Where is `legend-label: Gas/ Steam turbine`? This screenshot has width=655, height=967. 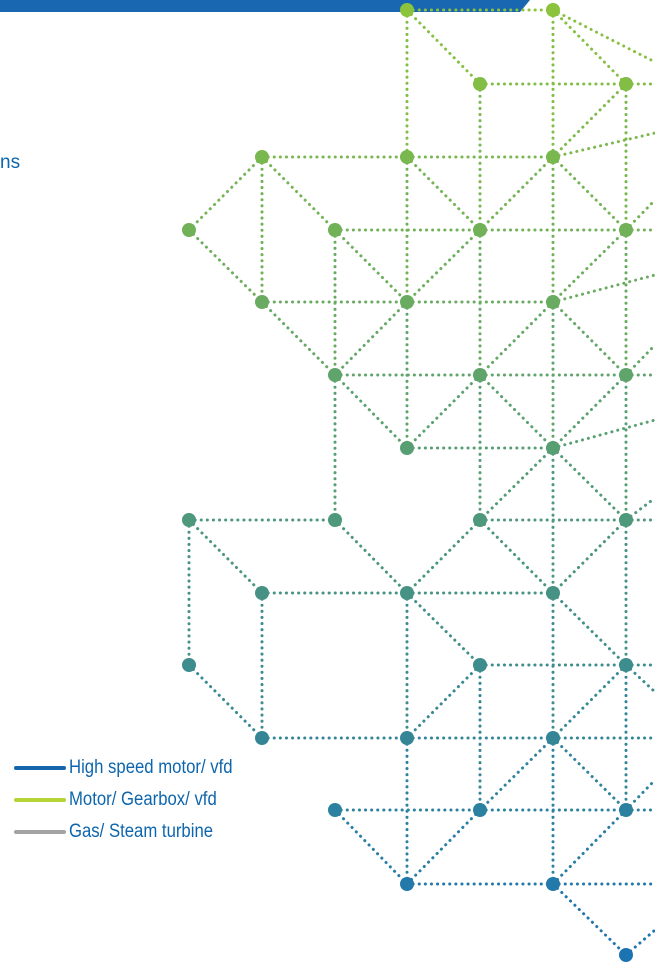 legend-label: Gas/ Steam turbine is located at coordinates (141, 831).